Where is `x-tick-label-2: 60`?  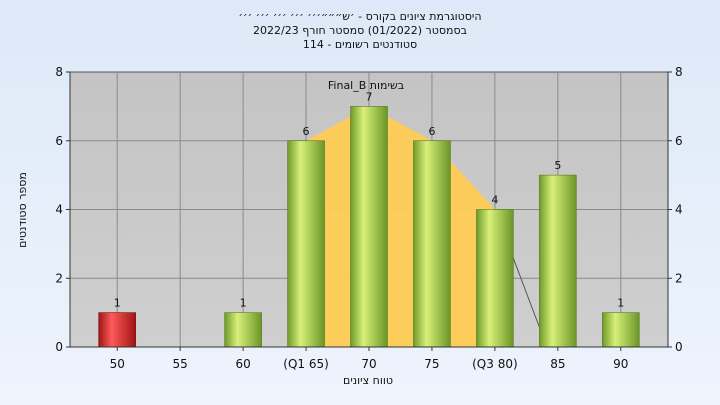 x-tick-label-2: 60 is located at coordinates (242, 364).